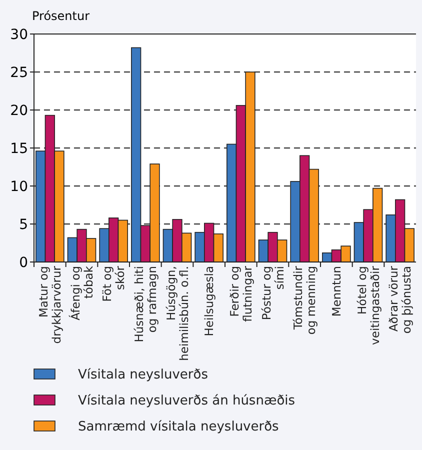 This screenshot has height=450, width=422. Describe the element at coordinates (19, 186) in the screenshot. I see `y-tick-label: 10` at that location.